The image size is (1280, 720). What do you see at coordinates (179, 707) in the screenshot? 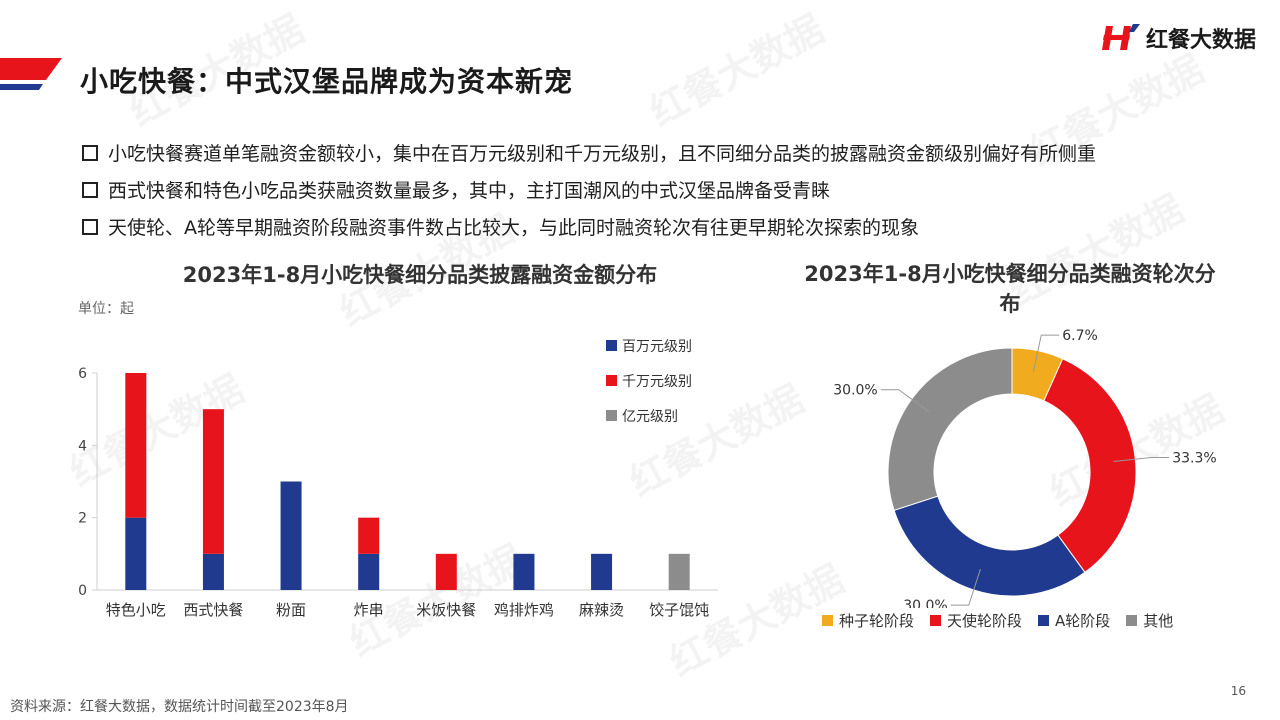
I see `source-note: 资料来源：红餐大数据，数据统计时间截至2023年8月` at bounding box center [179, 707].